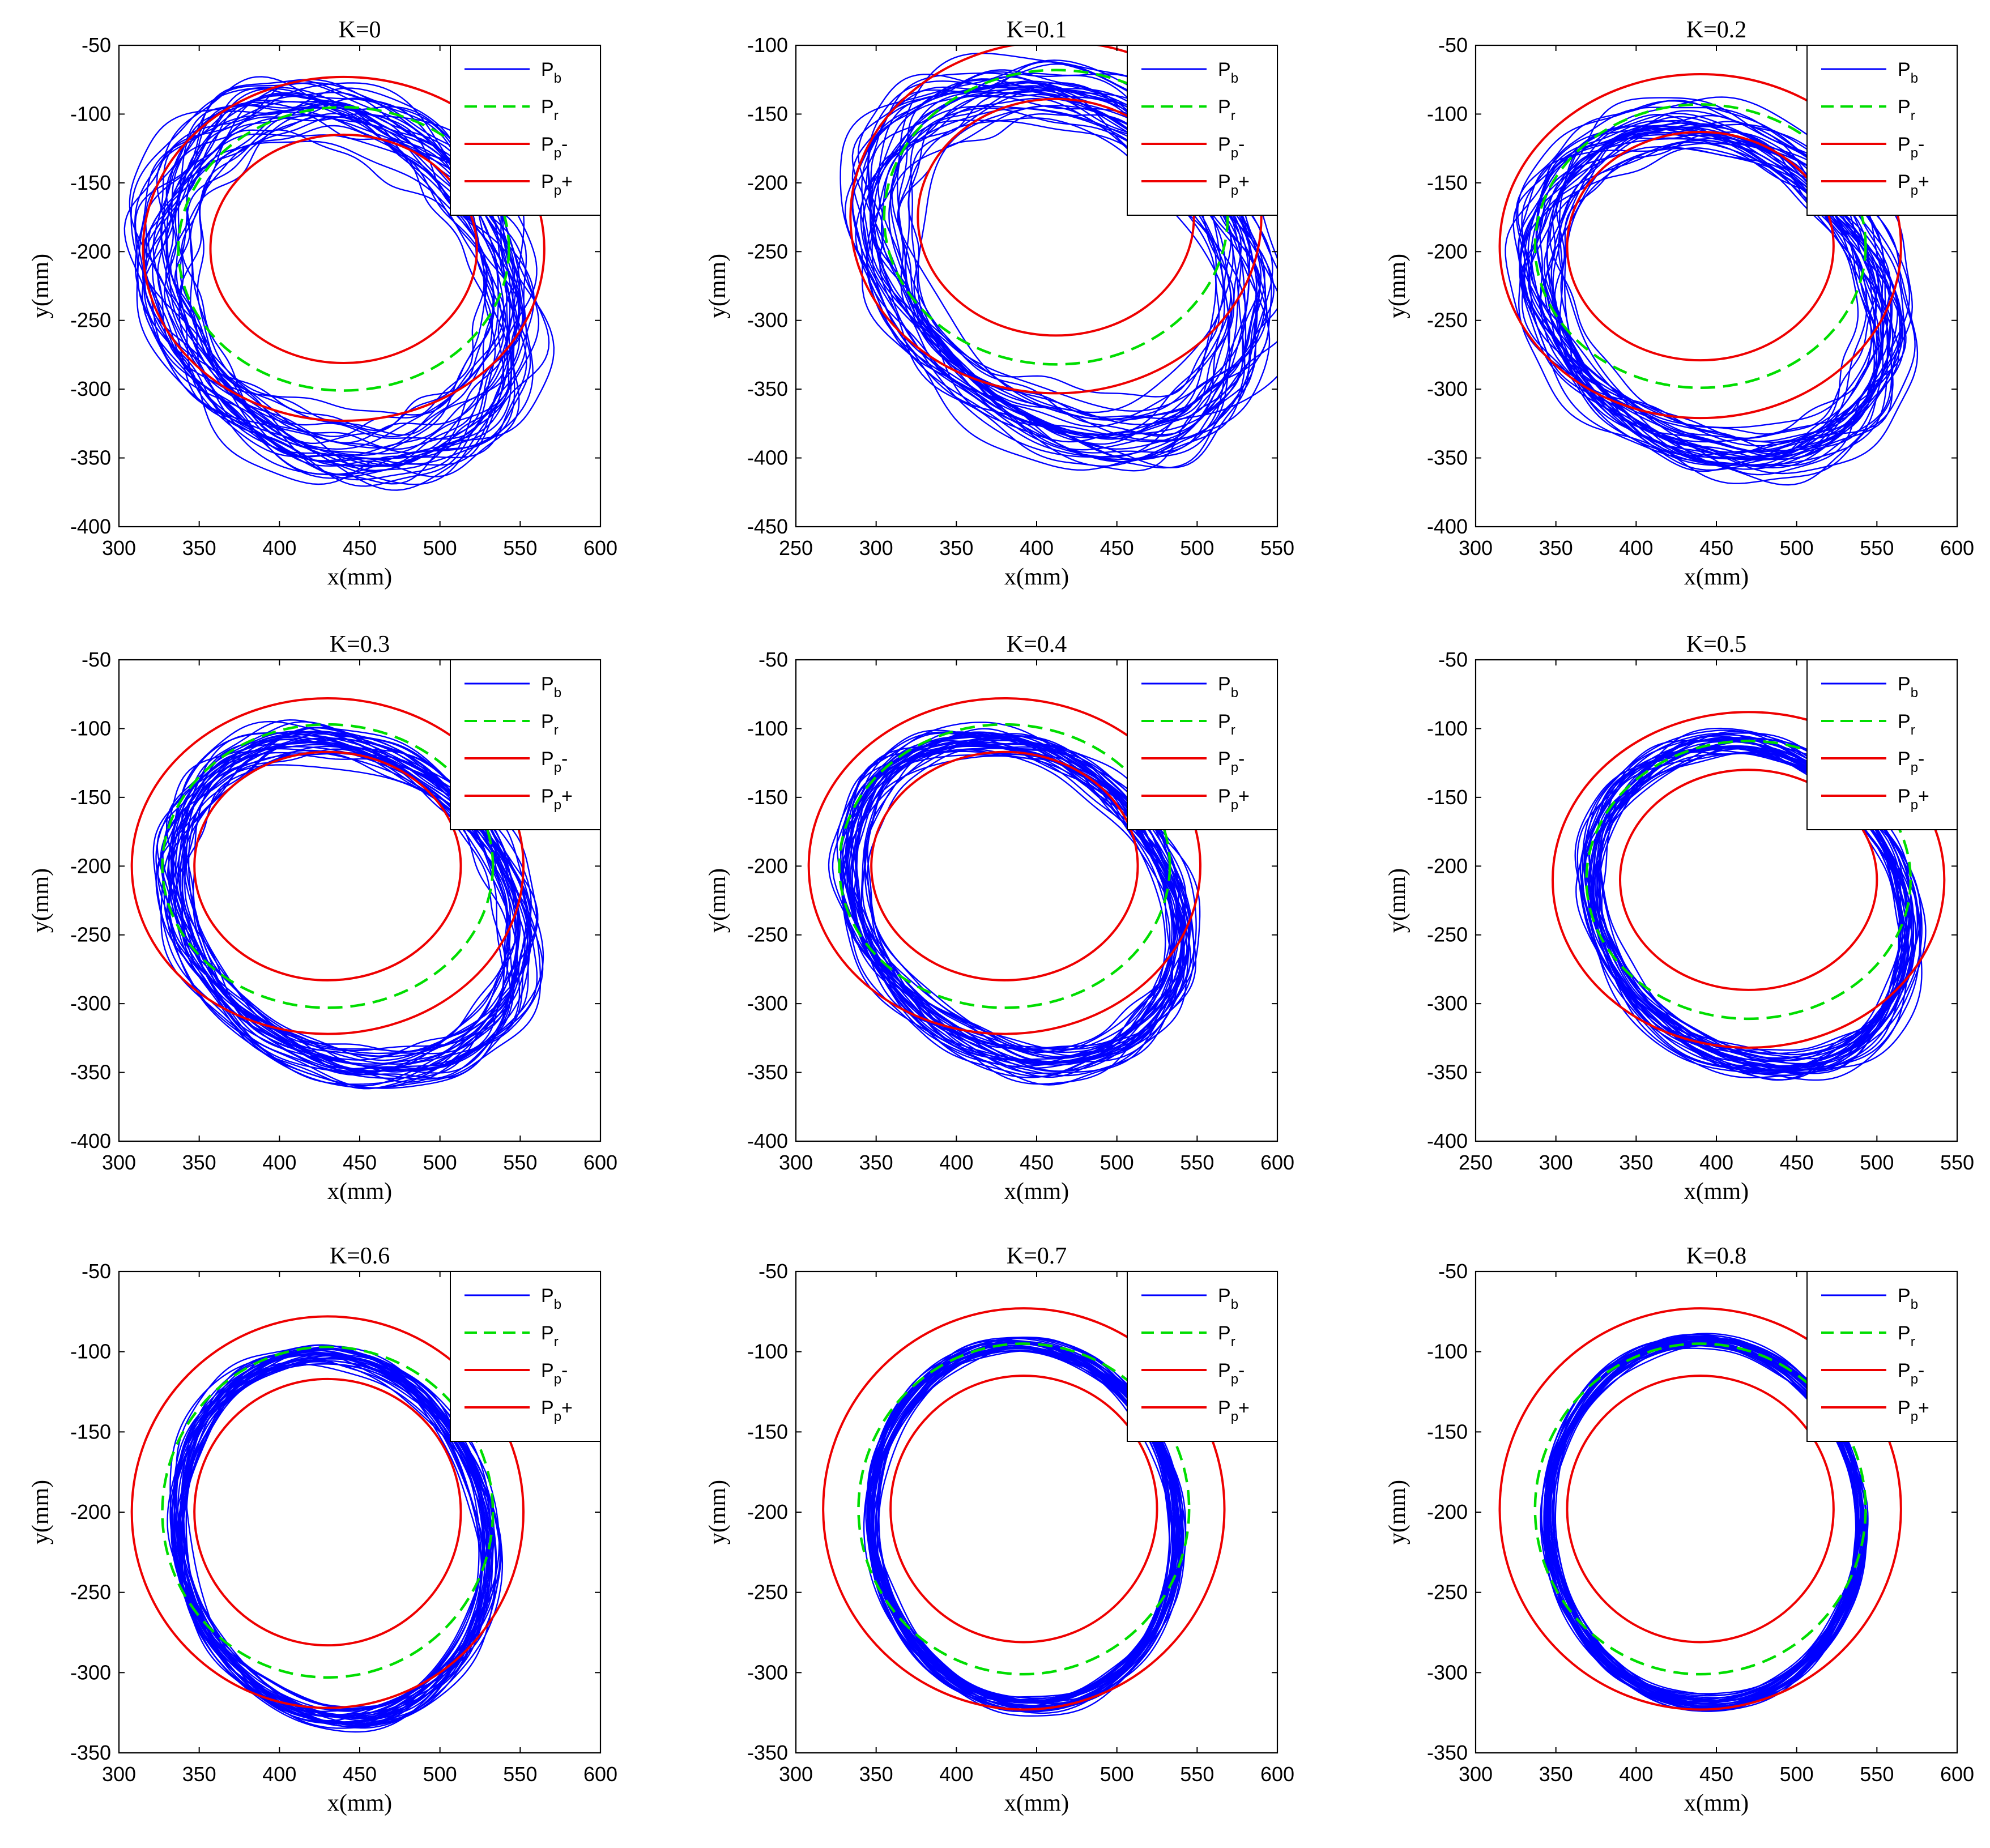  What do you see at coordinates (1476, 1162) in the screenshot?
I see `x-tick-label: 250` at bounding box center [1476, 1162].